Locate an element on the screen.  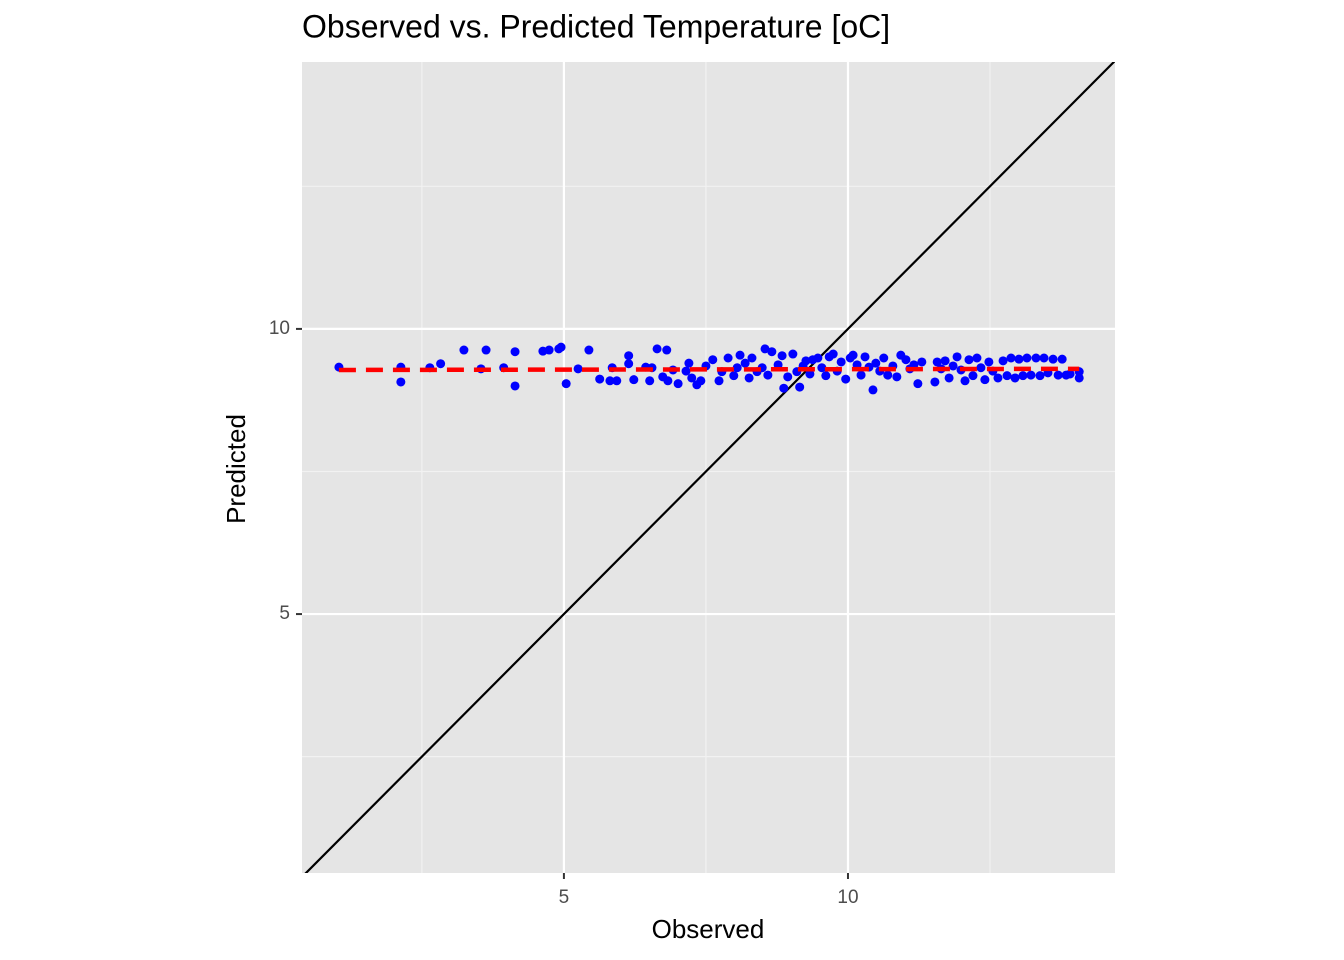
y-tick-label: 10 is located at coordinates (279, 328).